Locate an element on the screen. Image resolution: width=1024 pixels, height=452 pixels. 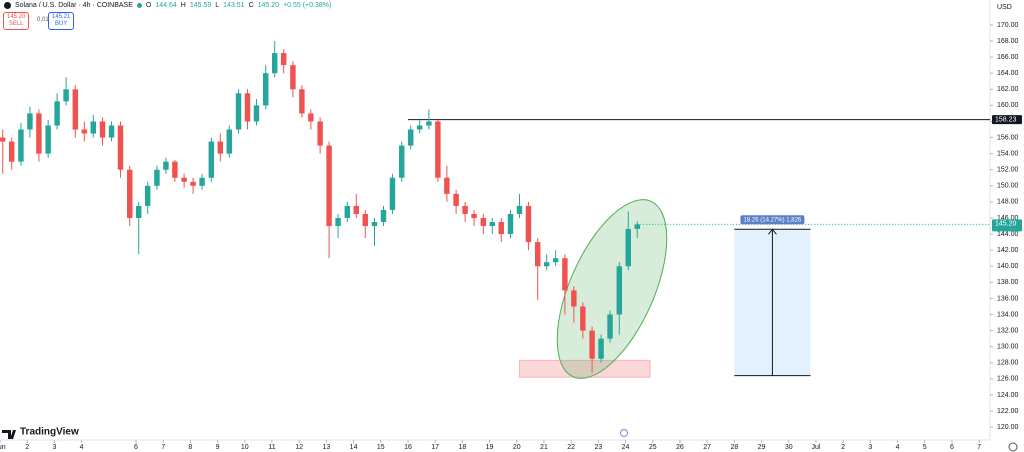
x-tick-label: 2 is located at coordinates (843, 447).